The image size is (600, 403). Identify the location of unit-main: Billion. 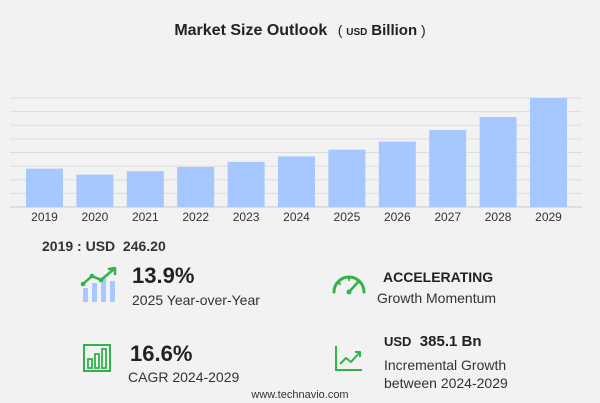
(394, 30).